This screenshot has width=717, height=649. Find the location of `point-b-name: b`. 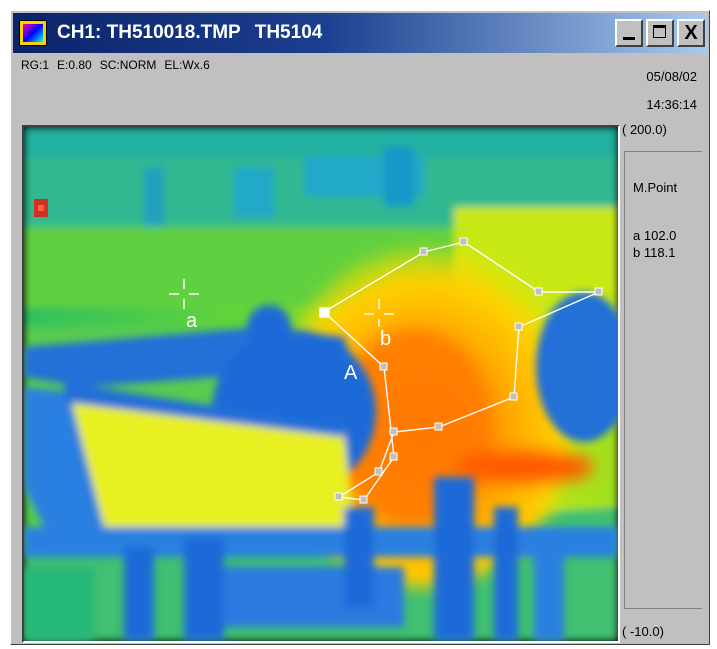

point-b-name: b is located at coordinates (637, 252).